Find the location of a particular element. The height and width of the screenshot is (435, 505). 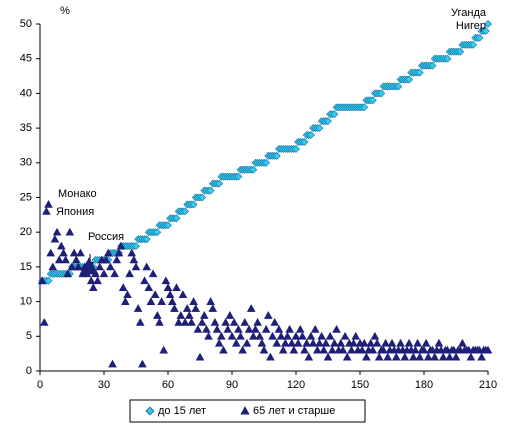

x-tick-label: 90 is located at coordinates (232, 385).